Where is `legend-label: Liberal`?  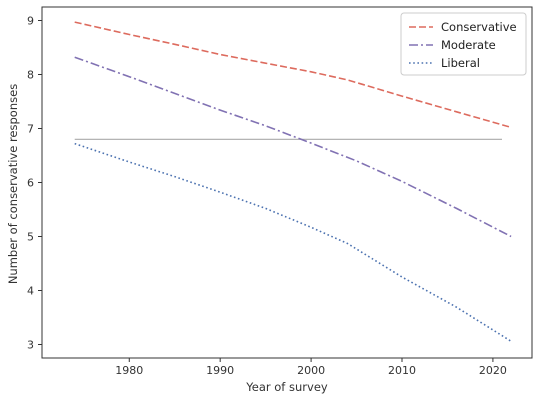
legend-label: Liberal is located at coordinates (460, 63).